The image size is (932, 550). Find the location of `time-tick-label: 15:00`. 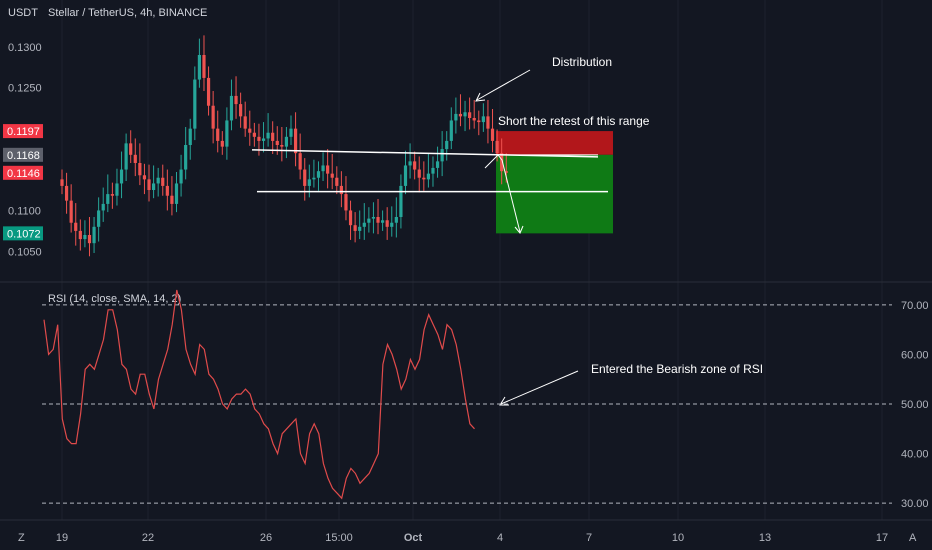

time-tick-label: 15:00 is located at coordinates (339, 538).